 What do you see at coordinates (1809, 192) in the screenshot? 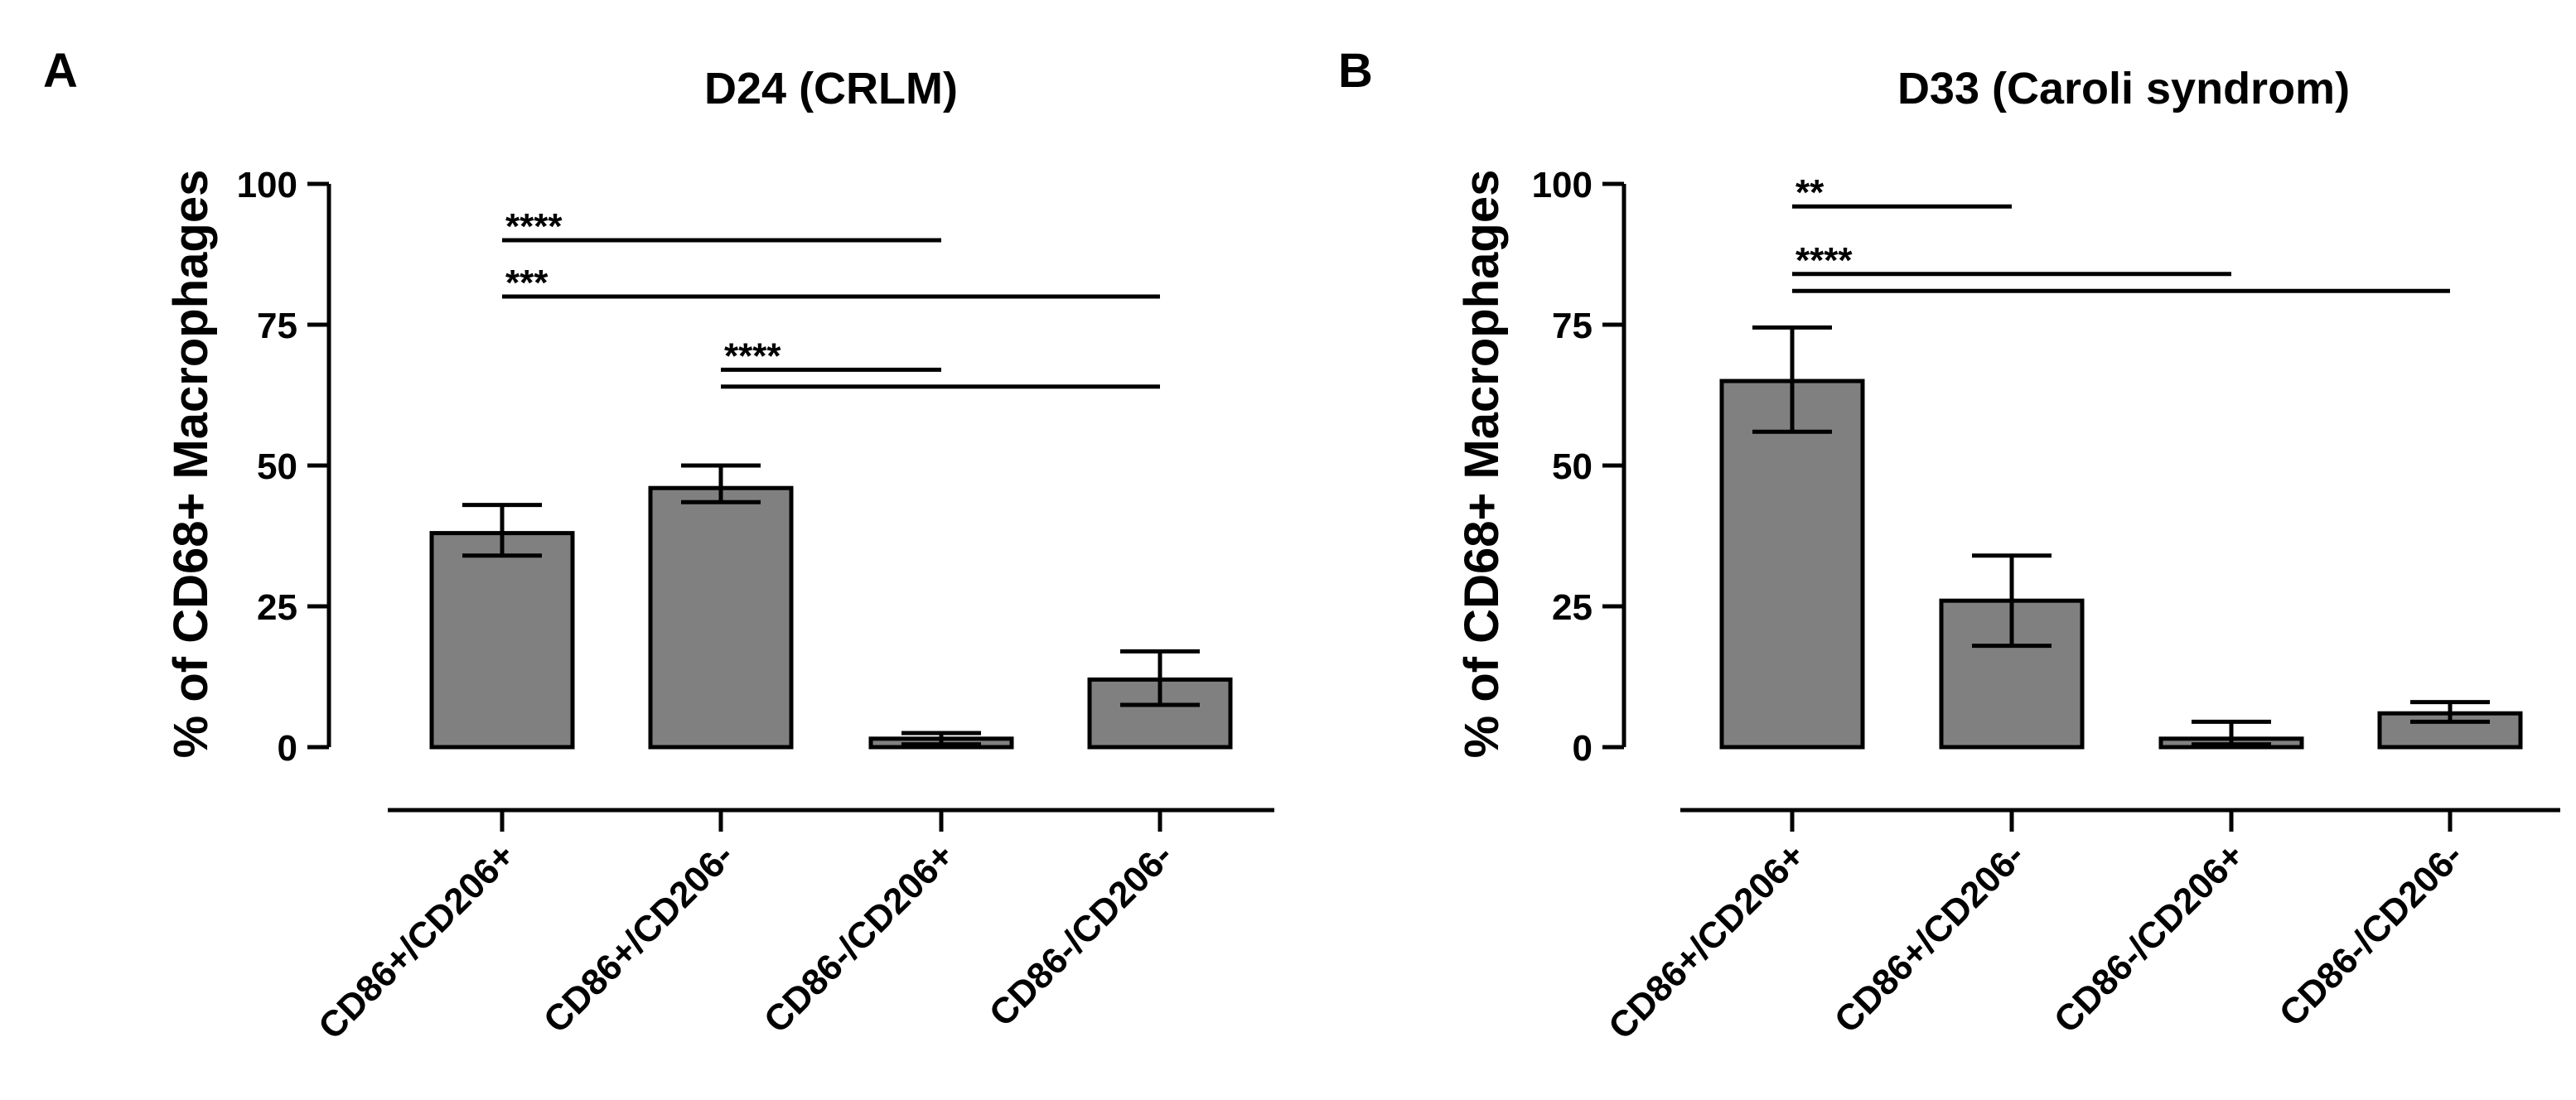
I see `significance-label: **` at bounding box center [1809, 192].